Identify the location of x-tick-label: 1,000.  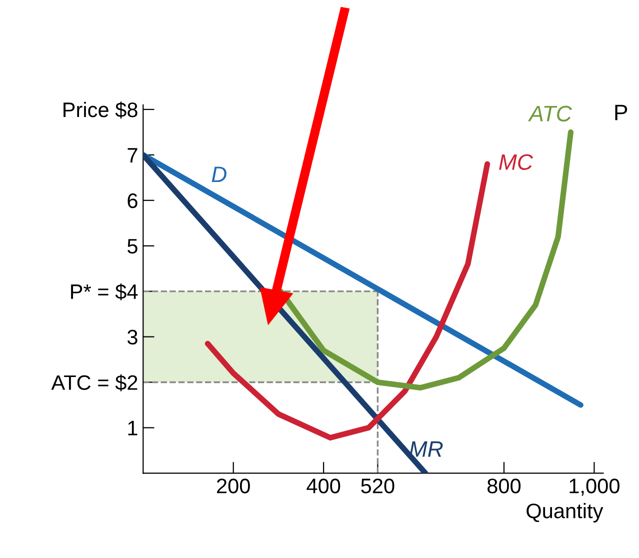
(595, 487).